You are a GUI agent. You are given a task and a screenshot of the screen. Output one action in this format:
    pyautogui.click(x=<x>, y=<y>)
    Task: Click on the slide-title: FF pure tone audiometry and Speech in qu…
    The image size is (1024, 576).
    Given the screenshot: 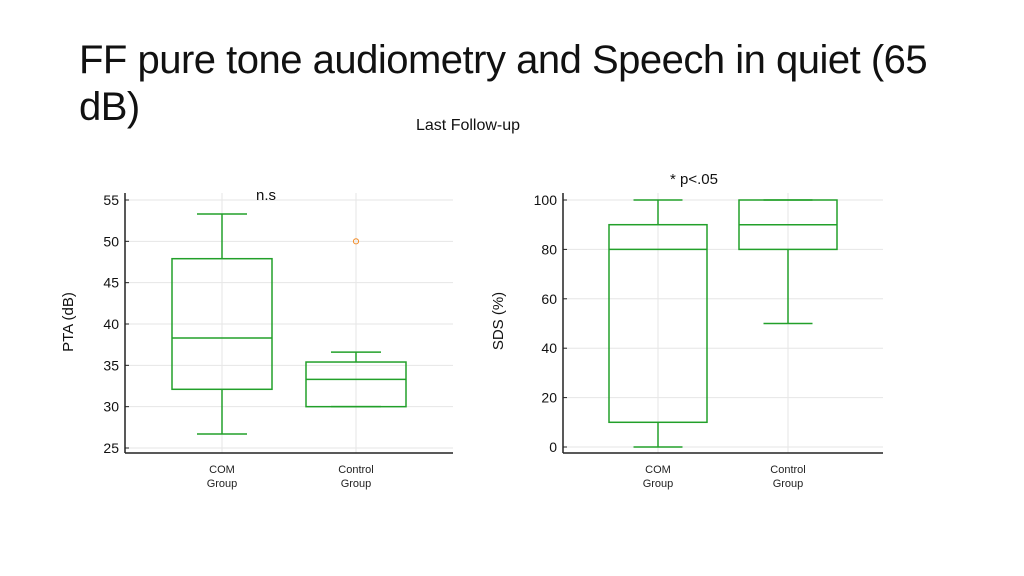 What is the action you would take?
    pyautogui.click(x=503, y=83)
    